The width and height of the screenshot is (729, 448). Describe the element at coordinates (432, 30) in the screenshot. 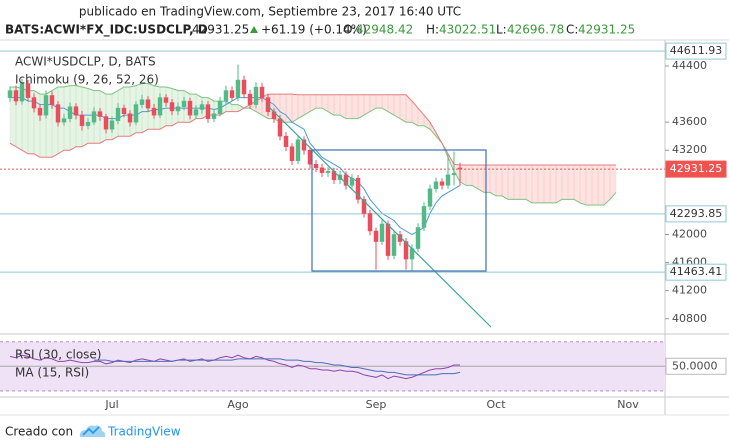

I see `ohlc-label: H:` at that location.